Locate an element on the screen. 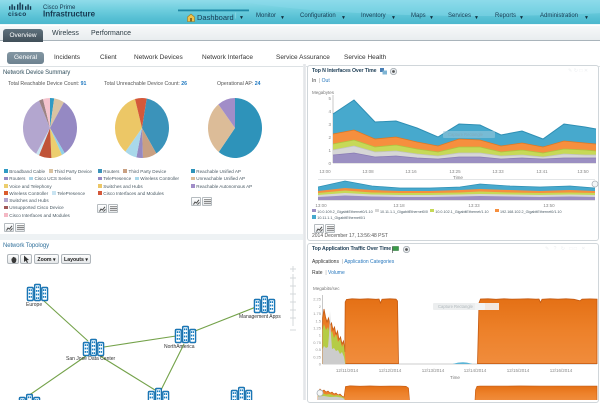 The width and height of the screenshot is (600, 403). svg-text: 1.25 is located at coordinates (317, 328).